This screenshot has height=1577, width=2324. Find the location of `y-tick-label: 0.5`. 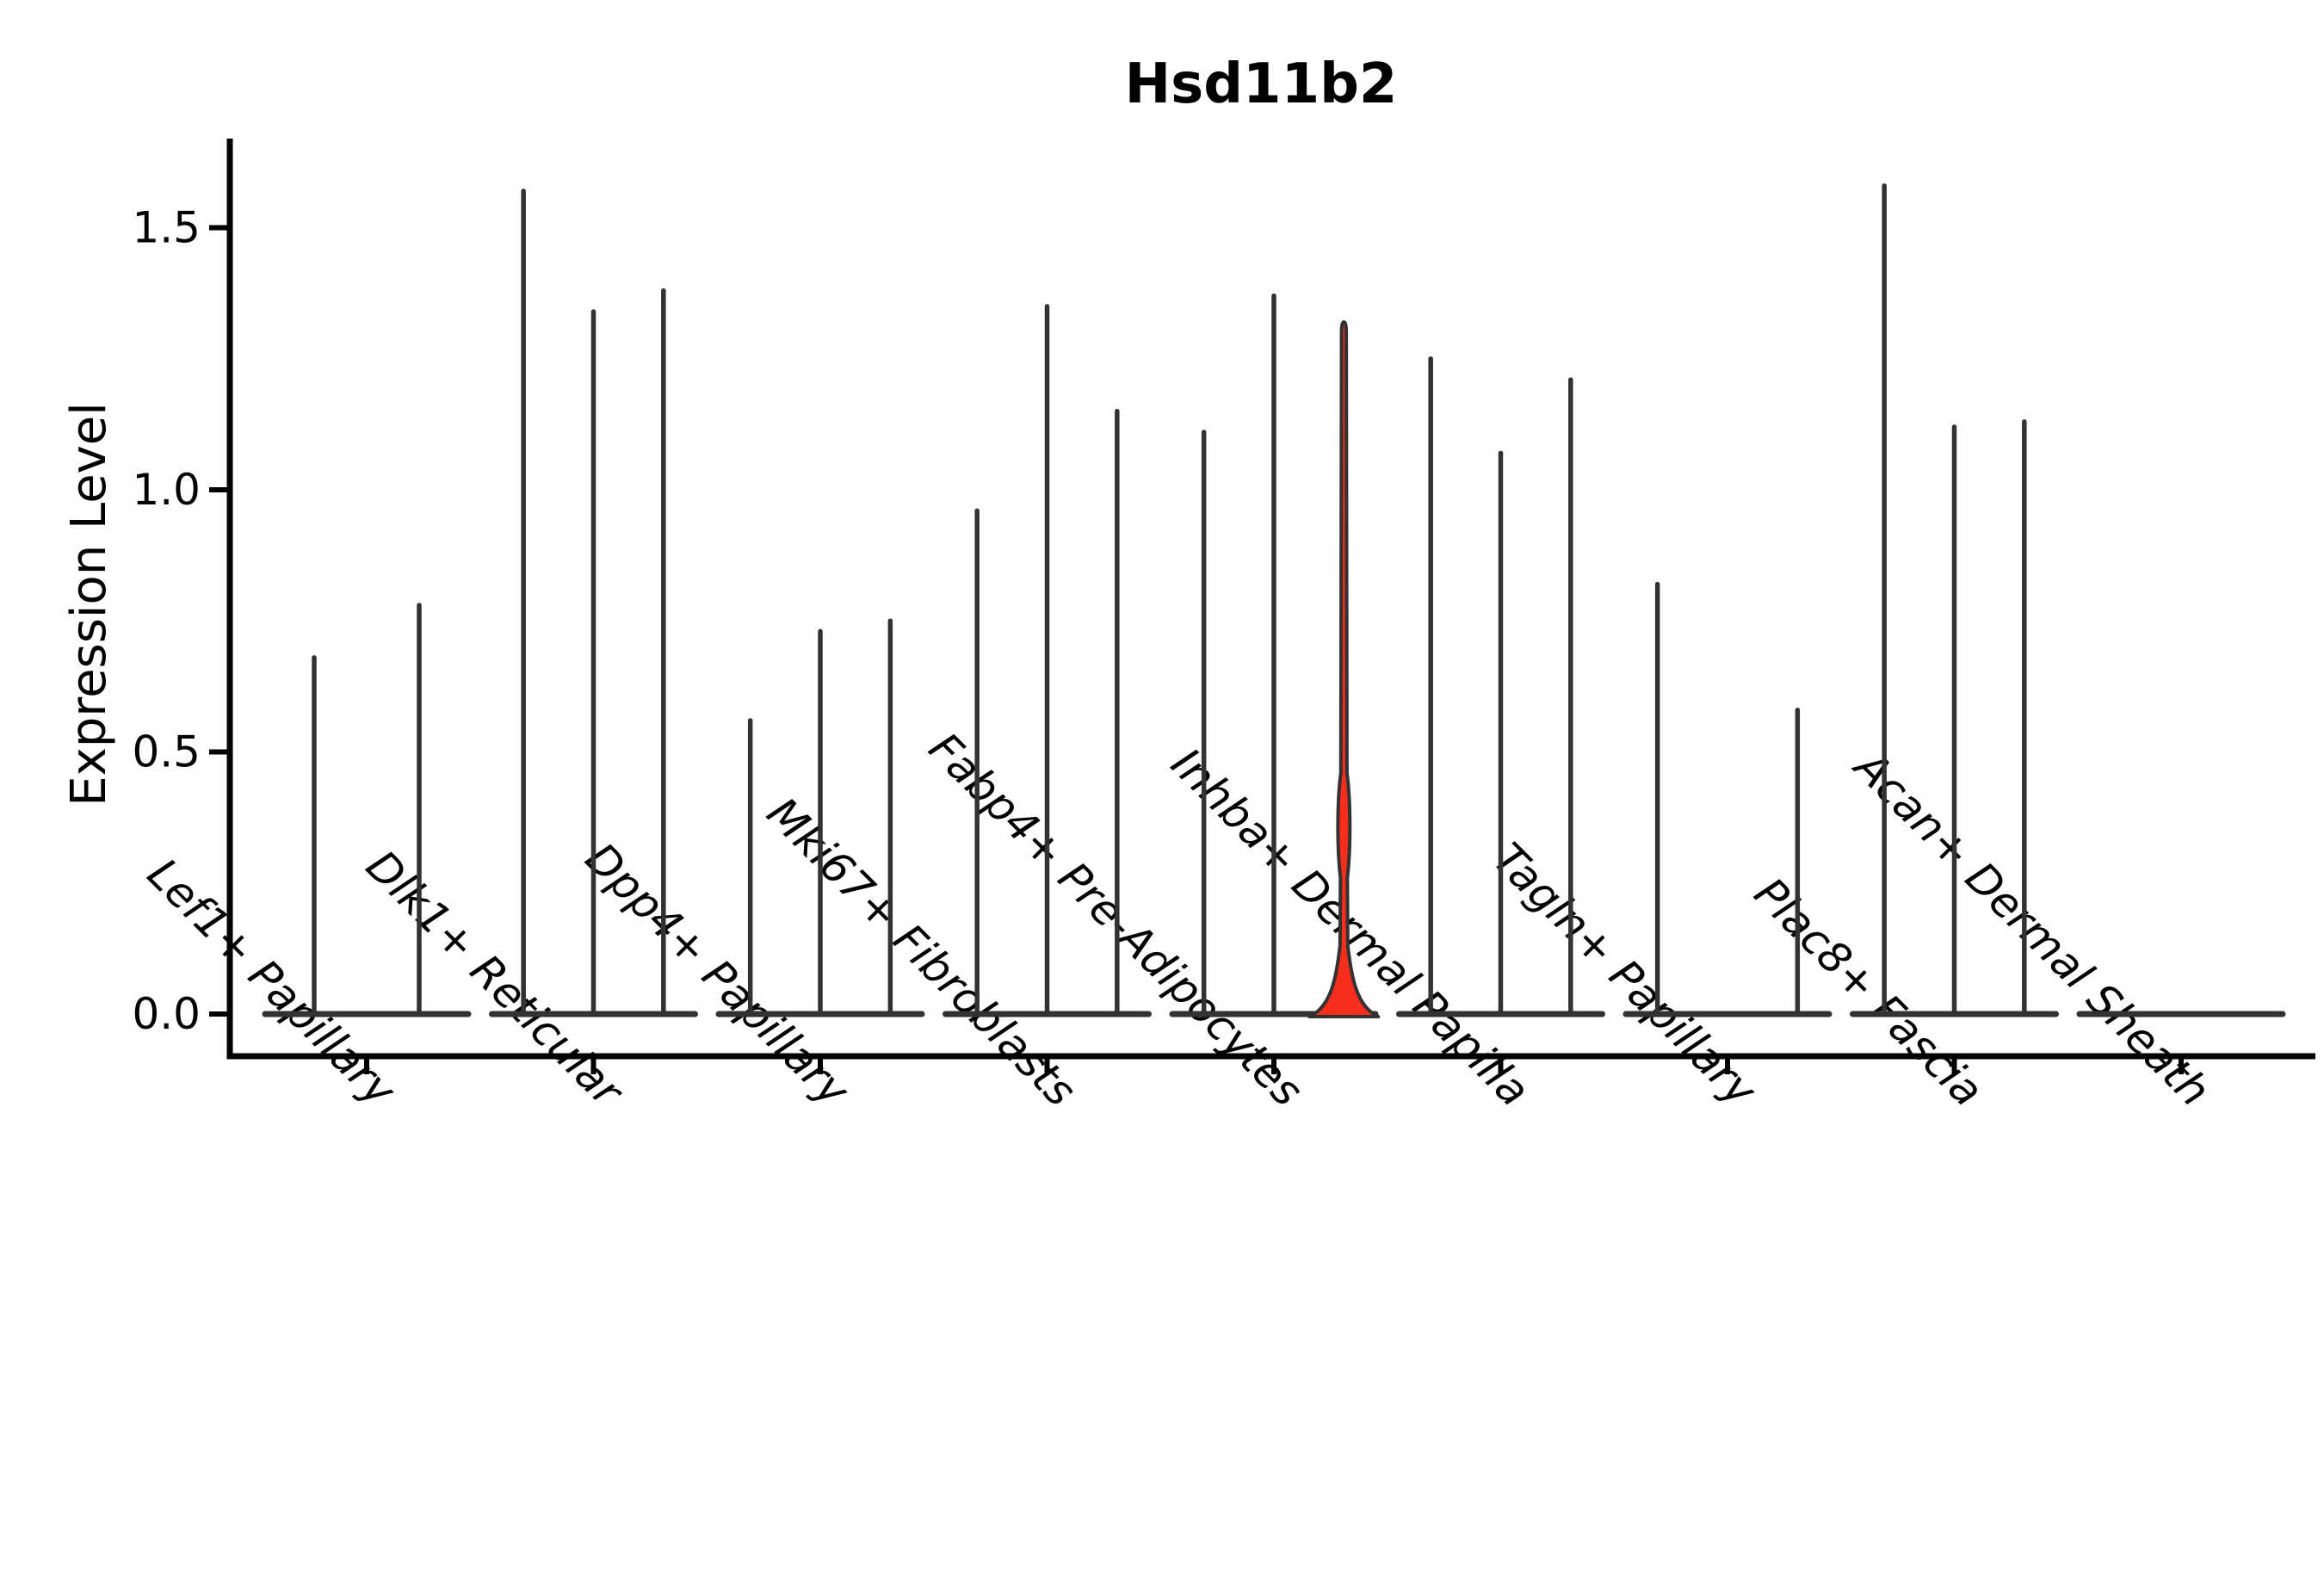

y-tick-label: 0.5 is located at coordinates (166, 752).